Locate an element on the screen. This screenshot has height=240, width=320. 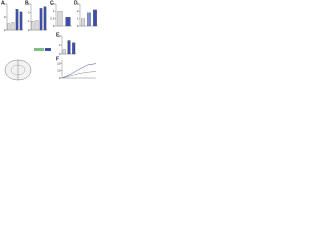
panel-label: F is located at coordinates (57, 59).